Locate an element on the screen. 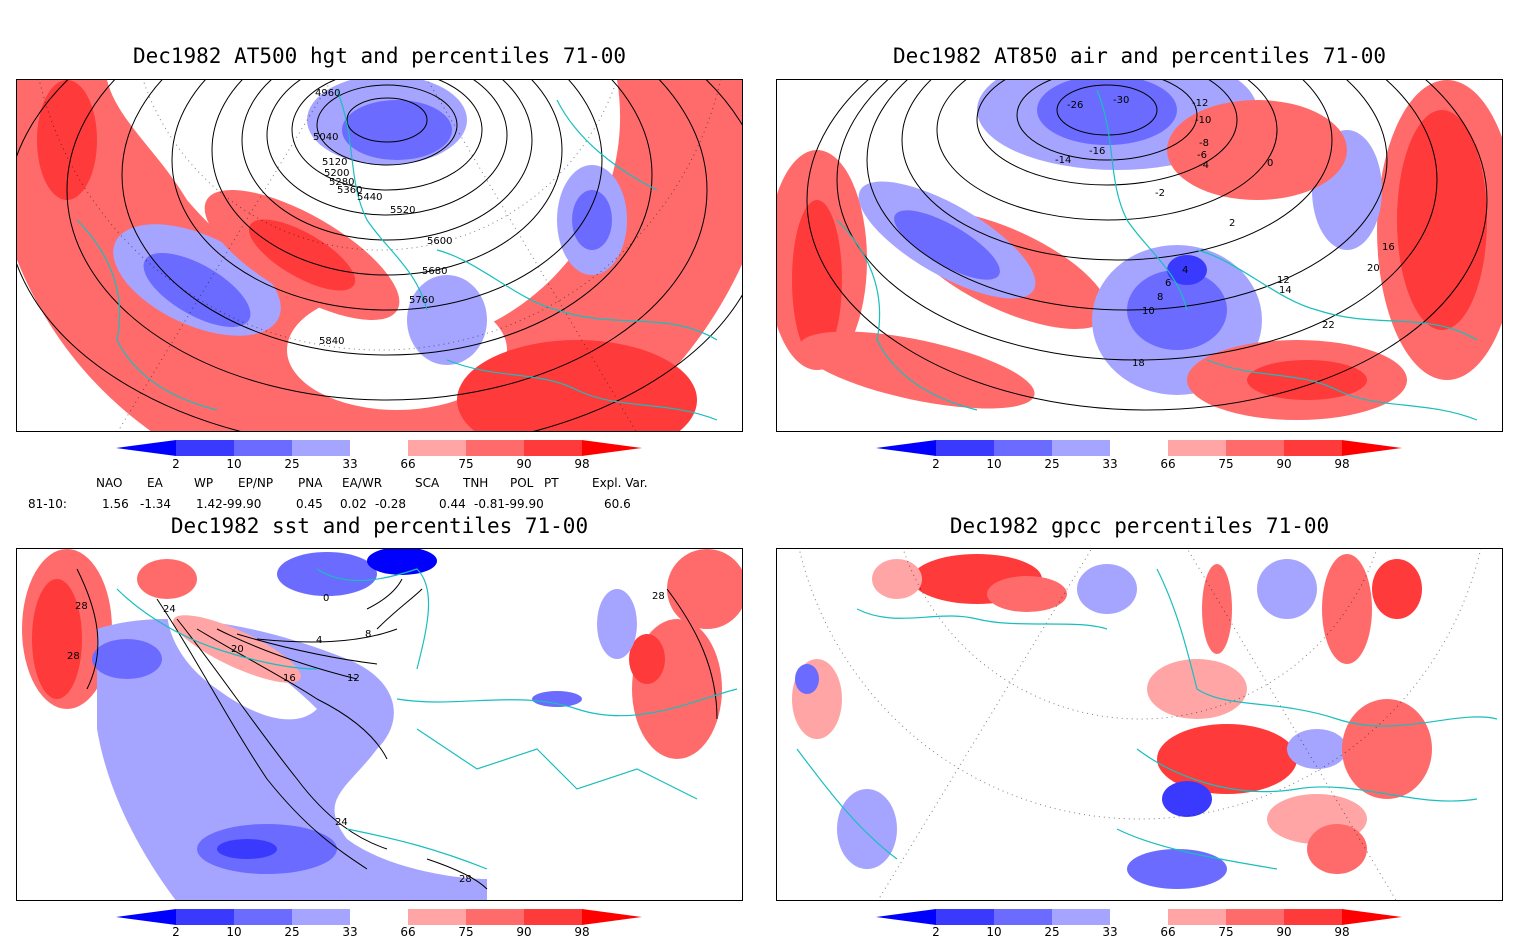 The image size is (1520, 940). contour-label: 5840 is located at coordinates (332, 341).